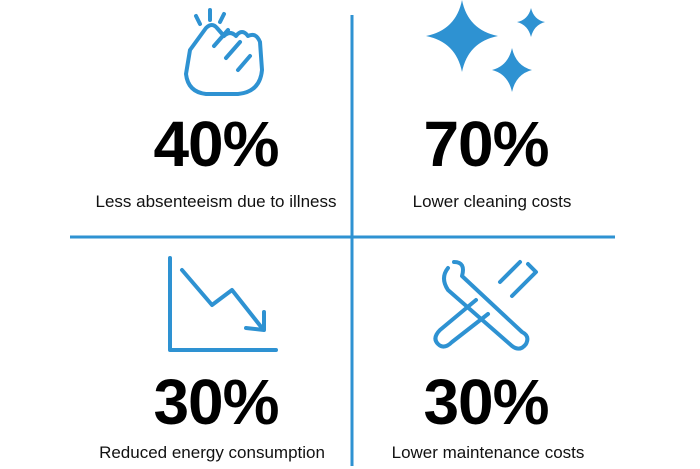 This screenshot has height=469, width=700. I want to click on stat-value: 70%, so click(485, 144).